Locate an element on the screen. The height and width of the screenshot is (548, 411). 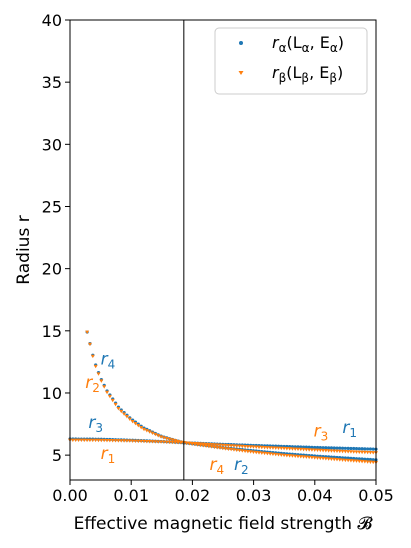
x-tick-label: 0.03 is located at coordinates (254, 495).